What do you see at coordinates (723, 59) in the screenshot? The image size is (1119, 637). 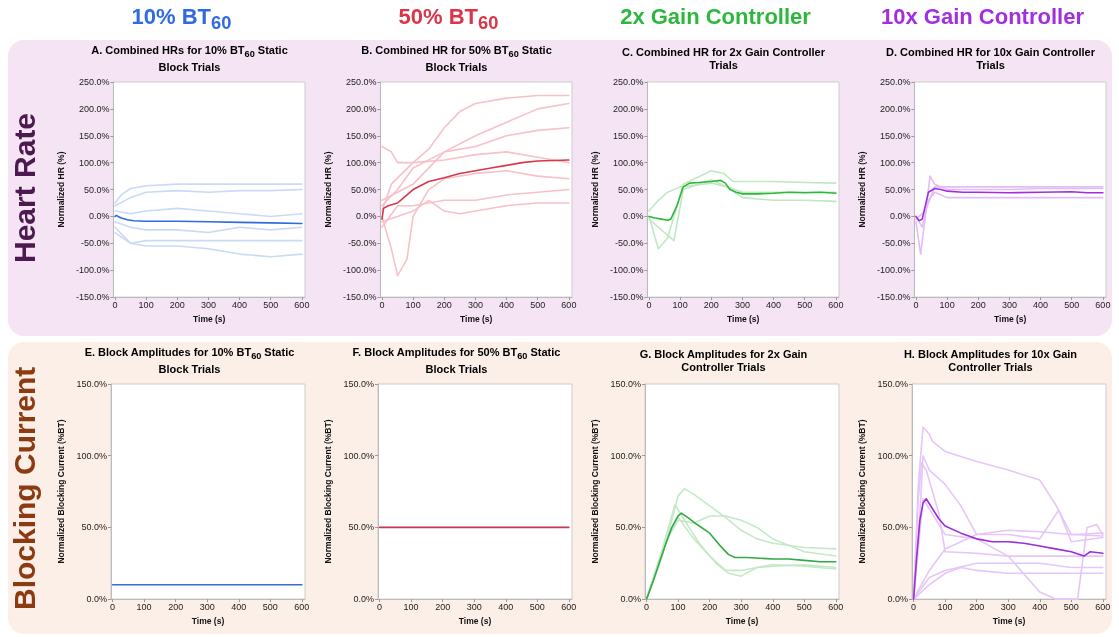 I see `chart-title: C. Combined HR for 2x Gain Controller Trials` at bounding box center [723, 59].